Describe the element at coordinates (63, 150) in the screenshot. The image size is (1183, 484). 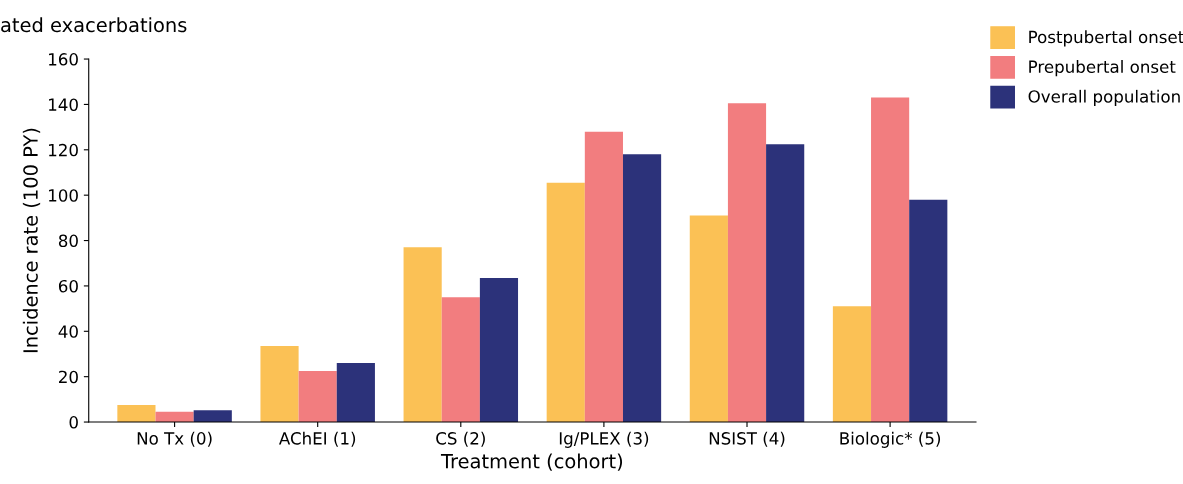
I see `y-tick-label: 120` at that location.